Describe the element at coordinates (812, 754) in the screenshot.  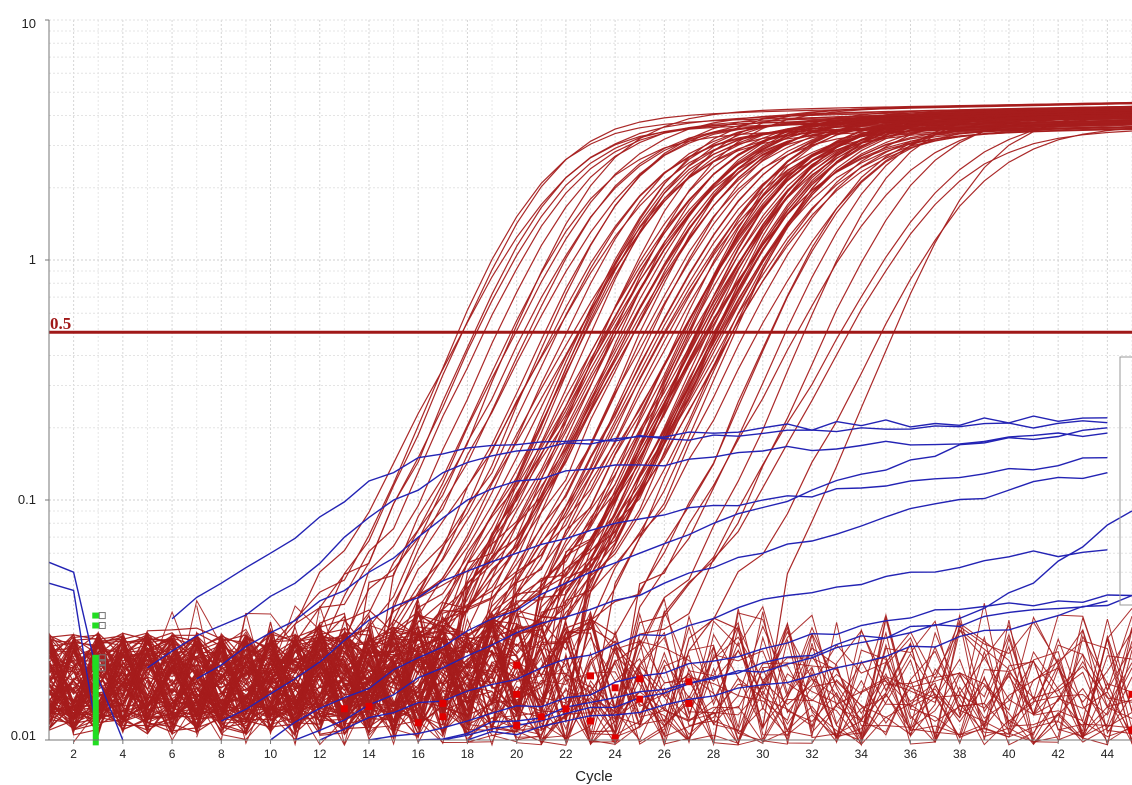
I see `x-tick-label: 32` at that location.